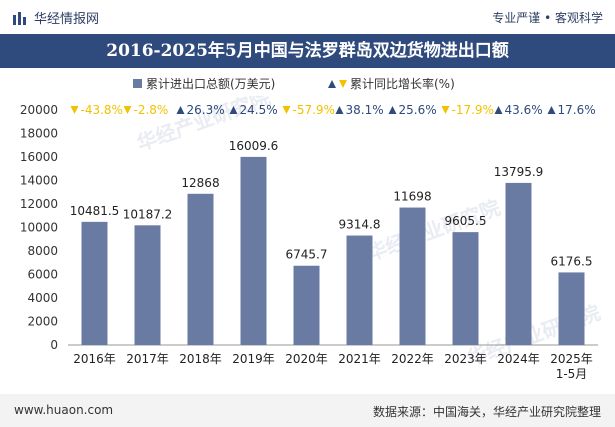 The height and width of the screenshot is (427, 615). What do you see at coordinates (518, 359) in the screenshot?
I see `x-tick-label: 2024年` at bounding box center [518, 359].